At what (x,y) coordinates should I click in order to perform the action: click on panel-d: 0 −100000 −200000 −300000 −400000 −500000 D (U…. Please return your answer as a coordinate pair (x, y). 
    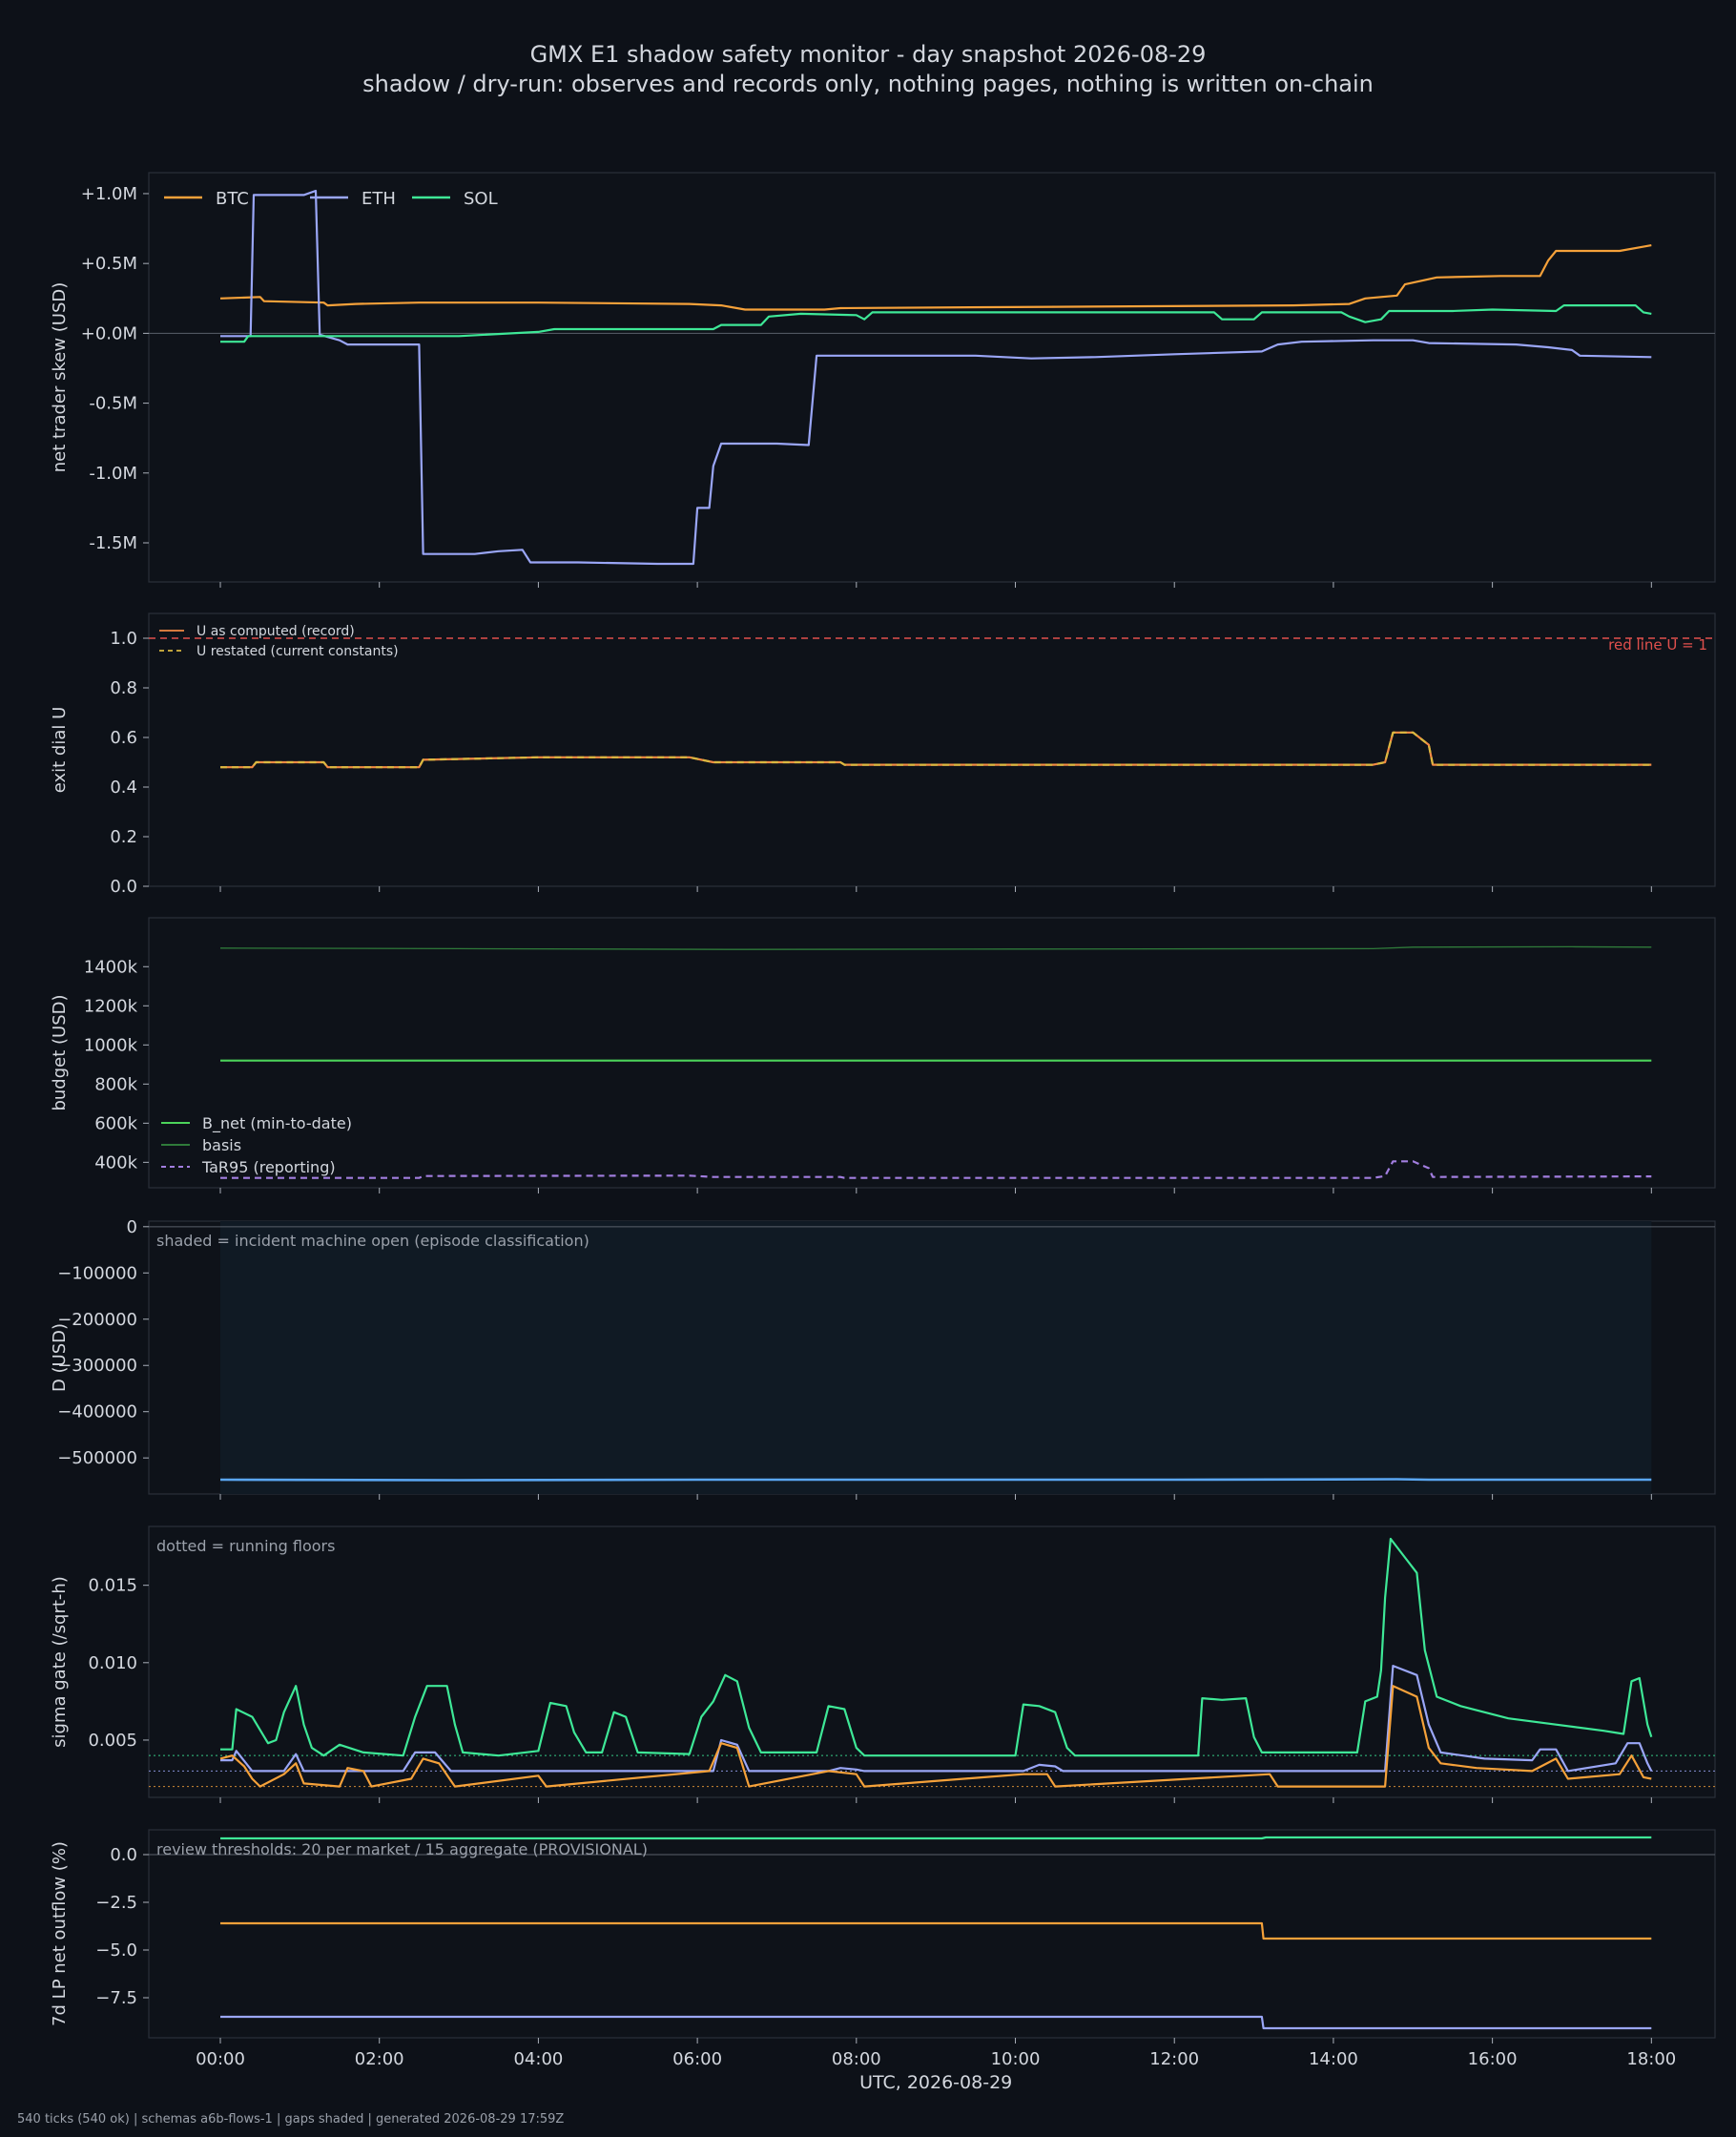
    Looking at the image, I should click on (883, 1358).